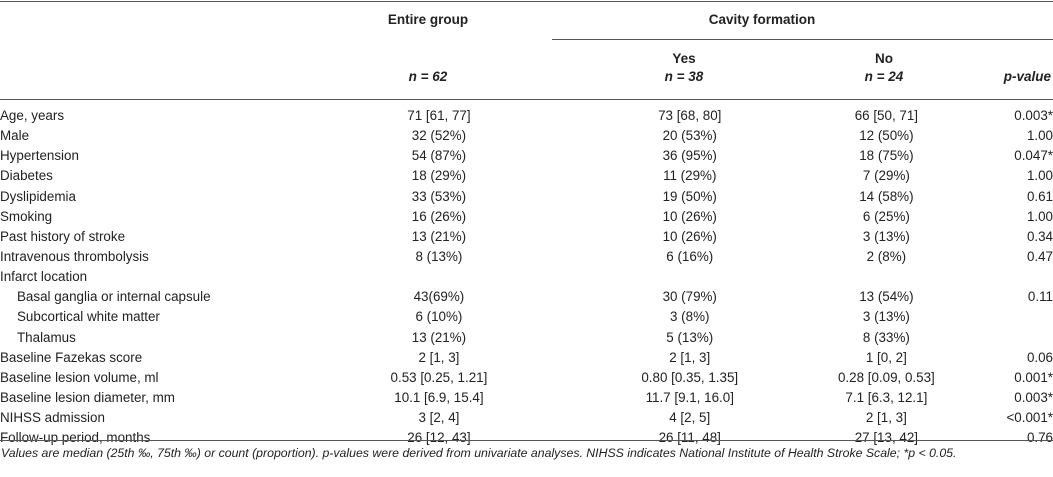 This screenshot has width=1053, height=477. What do you see at coordinates (439, 236) in the screenshot?
I see `cell-entire-group: 13 (21%)` at bounding box center [439, 236].